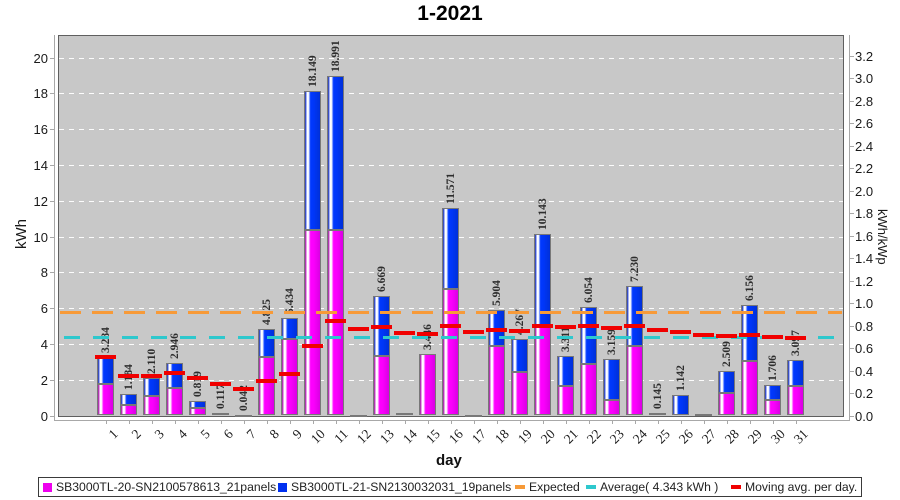  Describe the element at coordinates (588, 290) in the screenshot. I see `bar-value-label: 6.054` at that location.